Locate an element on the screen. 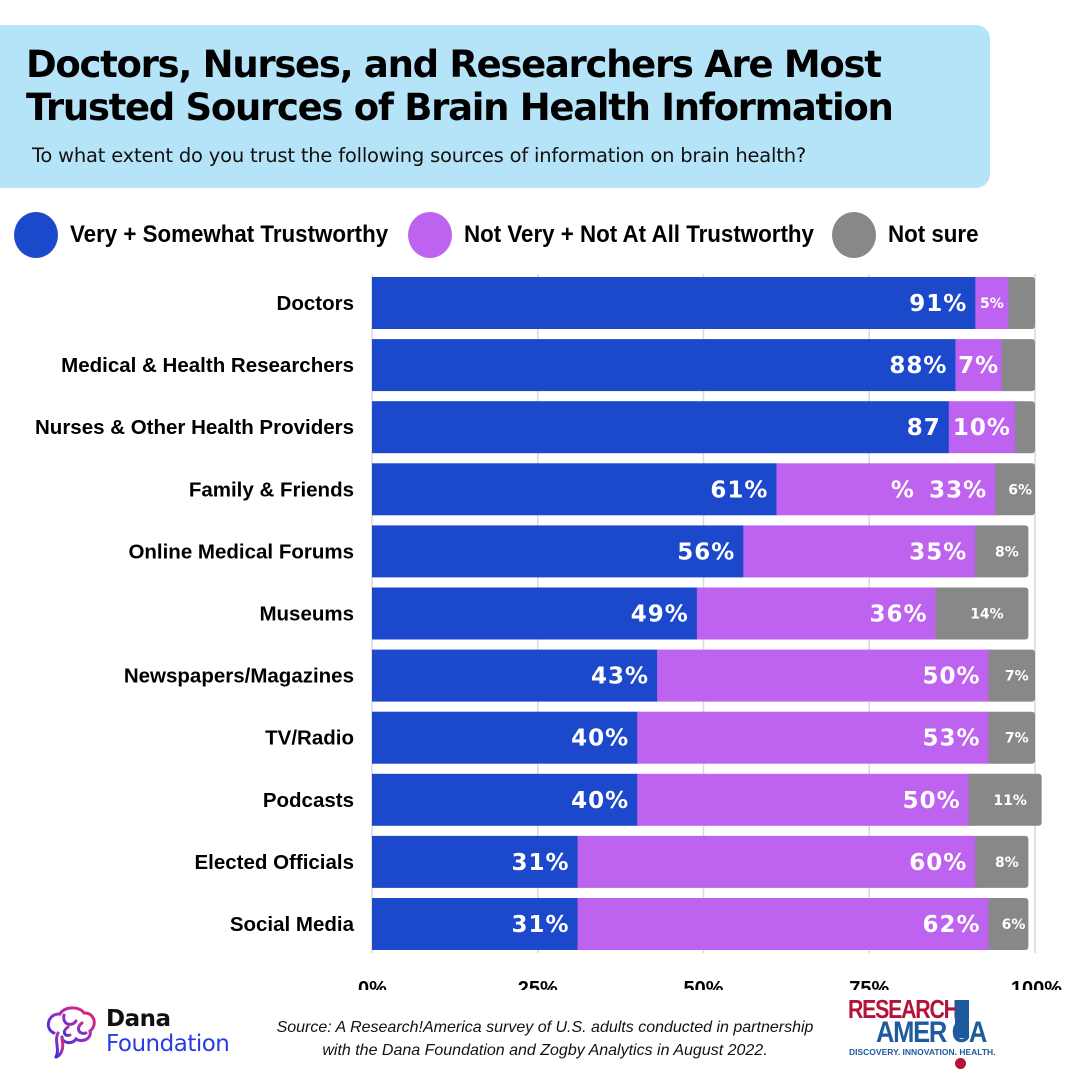 This screenshot has width=1080, height=1080. exclamation-dot-icon is located at coordinates (960, 1063).